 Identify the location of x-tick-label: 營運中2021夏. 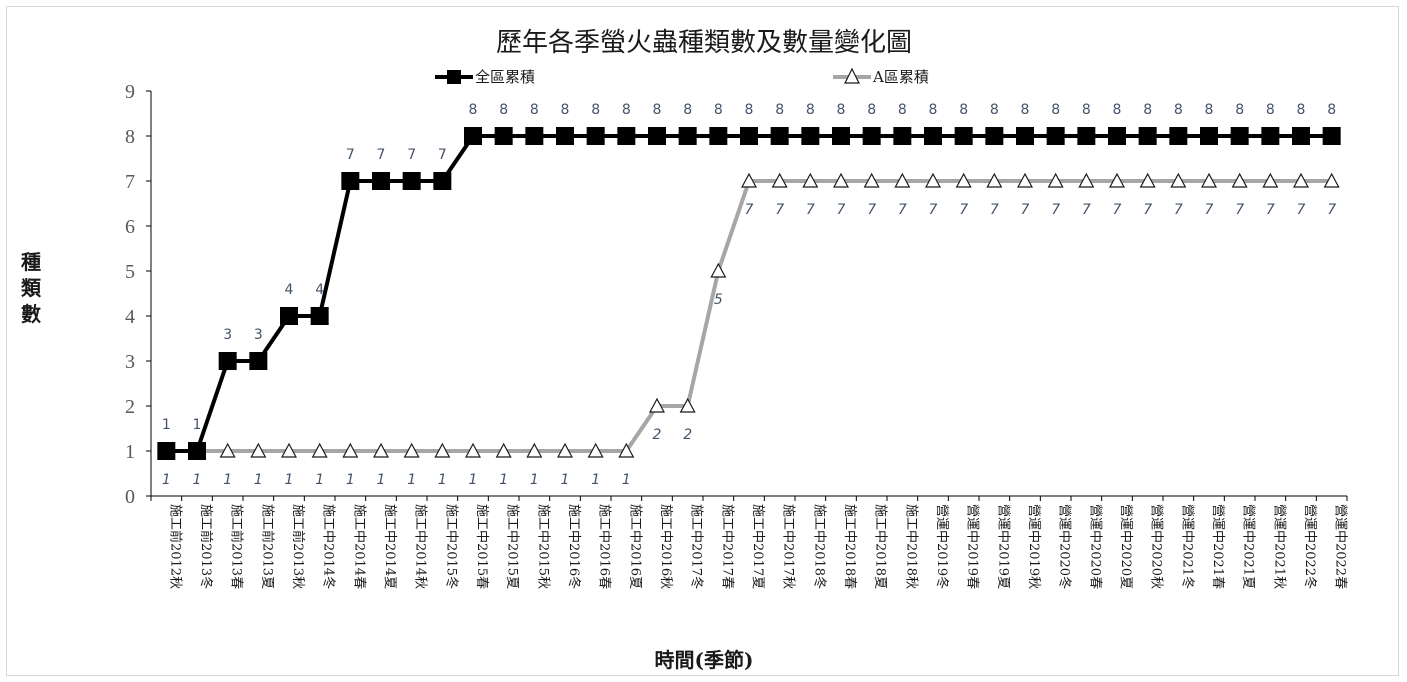
(1248, 546).